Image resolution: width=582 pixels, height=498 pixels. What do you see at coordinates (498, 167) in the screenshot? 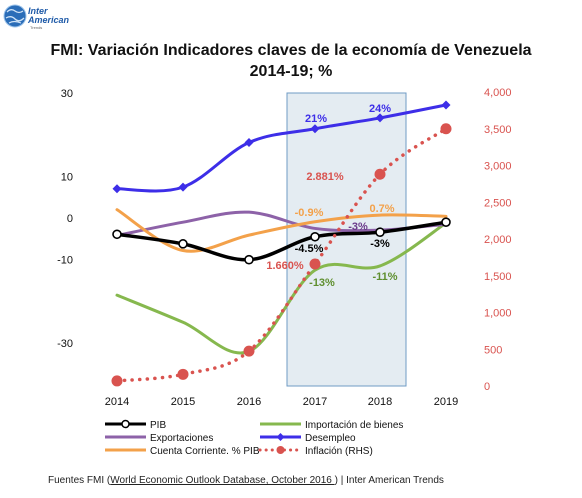
I see `y-right-tick-label: 3,000` at bounding box center [498, 167].